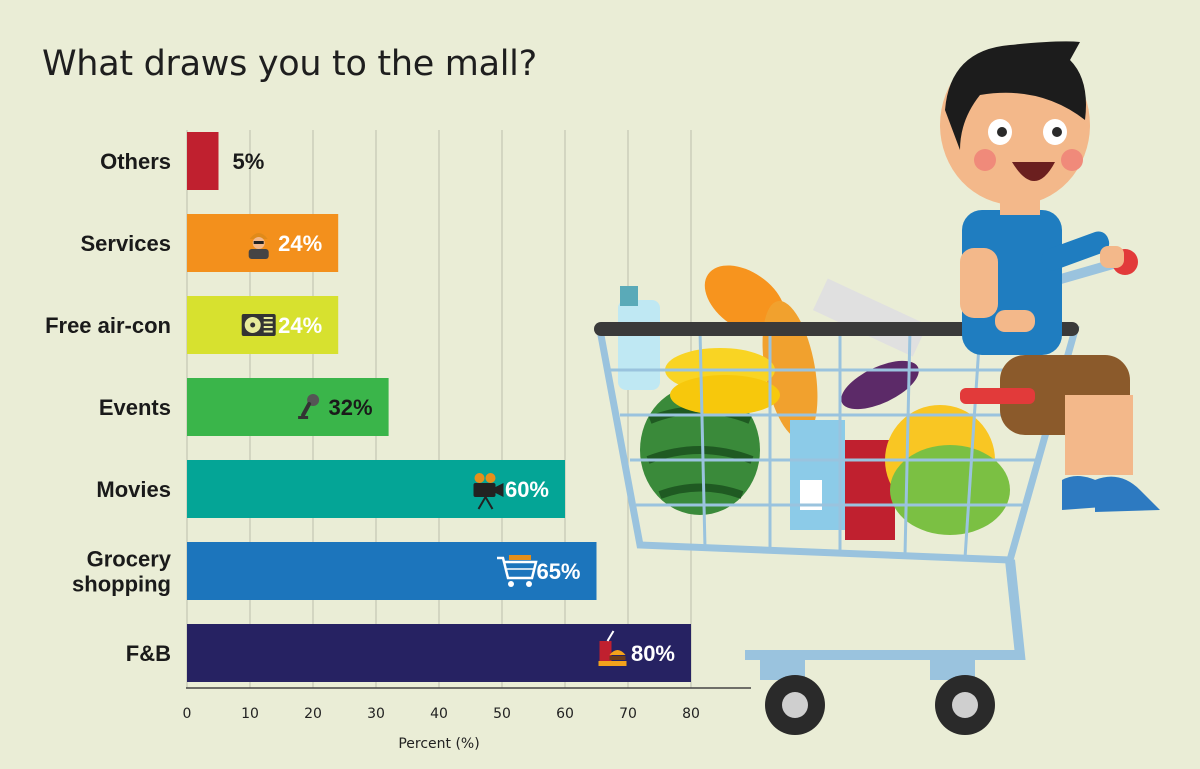 This screenshot has height=769, width=1200. I want to click on category-label-line: Grocery, so click(129, 559).